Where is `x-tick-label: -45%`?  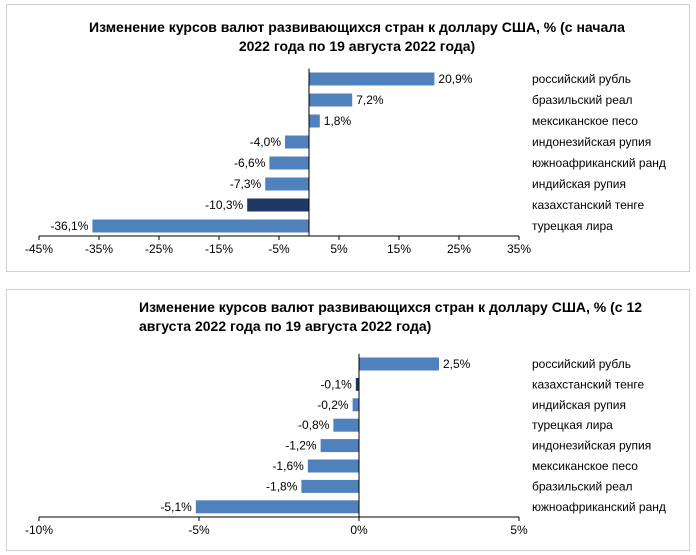
x-tick-label: -45% is located at coordinates (39, 249).